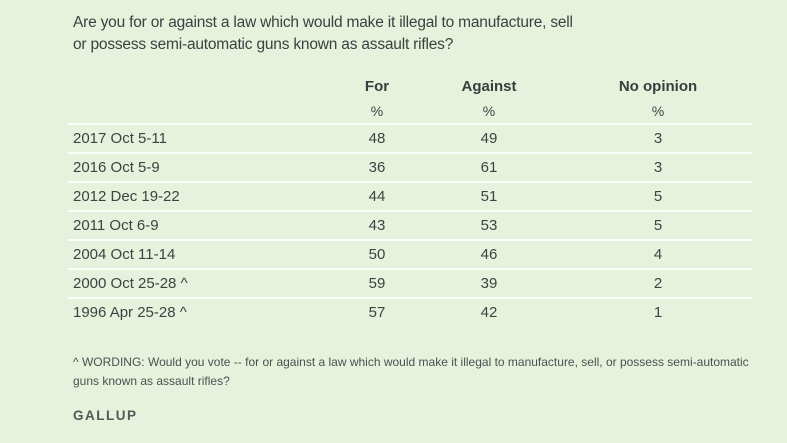 Image resolution: width=787 pixels, height=443 pixels. Describe the element at coordinates (377, 138) in the screenshot. I see `cell-for: 48` at that location.